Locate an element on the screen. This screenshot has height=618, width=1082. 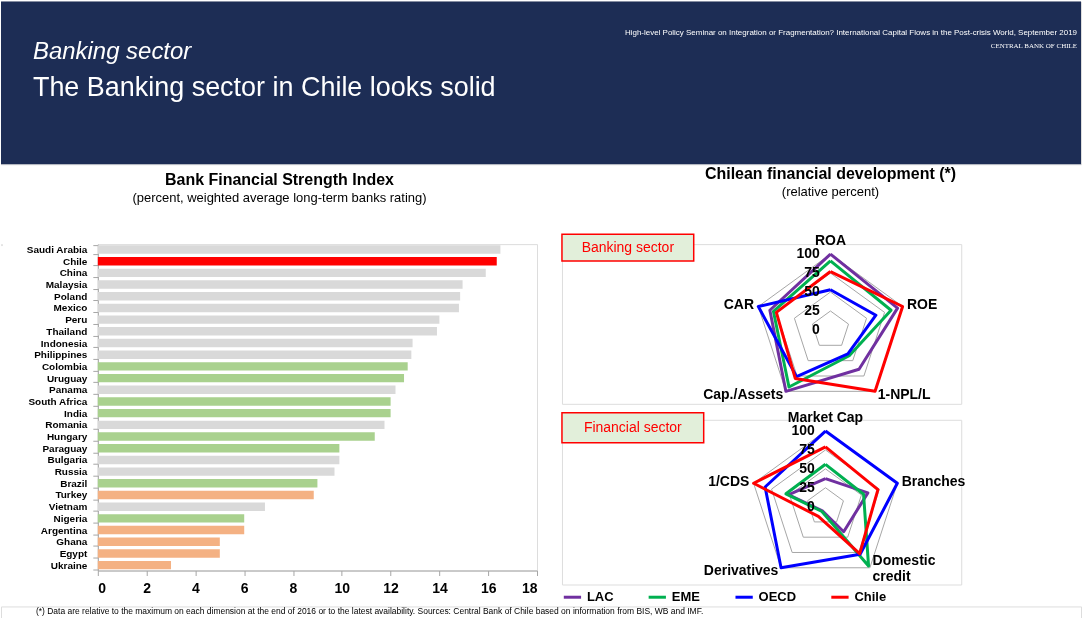
y-tick-label: Philippines is located at coordinates (61, 355).